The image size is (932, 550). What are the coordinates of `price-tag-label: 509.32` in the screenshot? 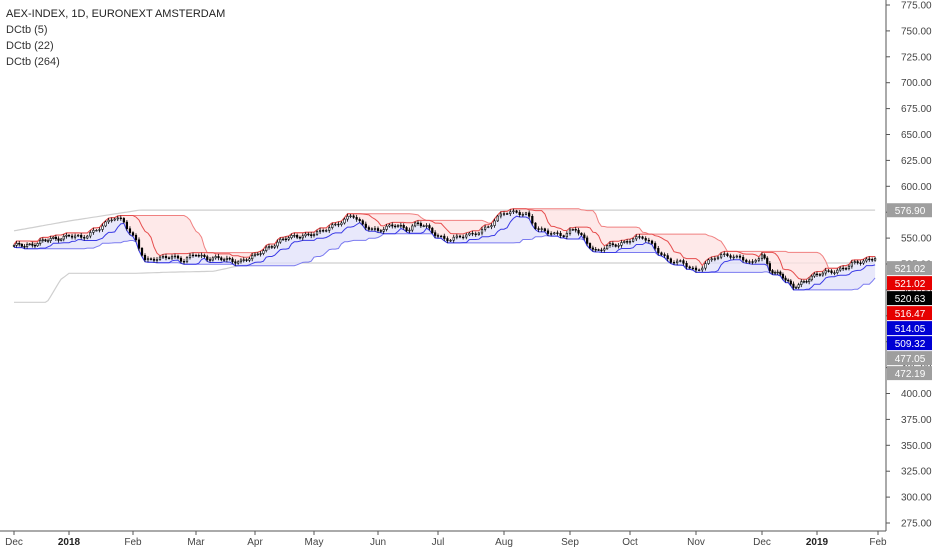 It's located at (910, 344).